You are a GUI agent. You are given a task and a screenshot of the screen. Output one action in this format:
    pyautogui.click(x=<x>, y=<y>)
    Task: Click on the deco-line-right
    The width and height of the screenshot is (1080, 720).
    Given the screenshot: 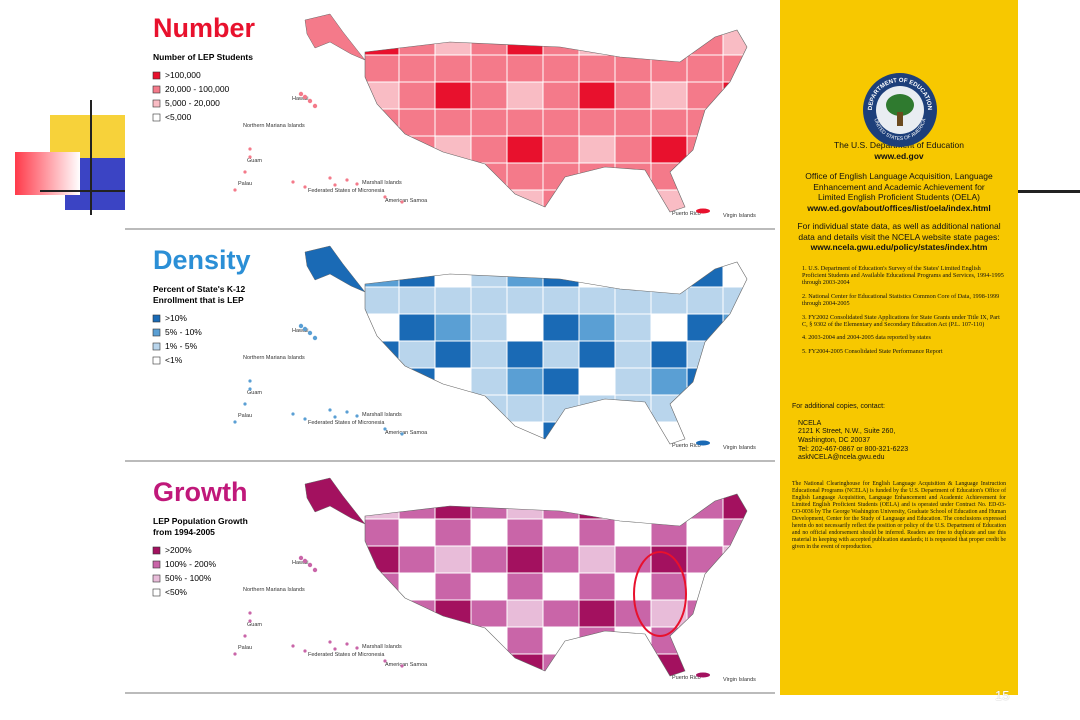 What is the action you would take?
    pyautogui.click(x=1049, y=191)
    